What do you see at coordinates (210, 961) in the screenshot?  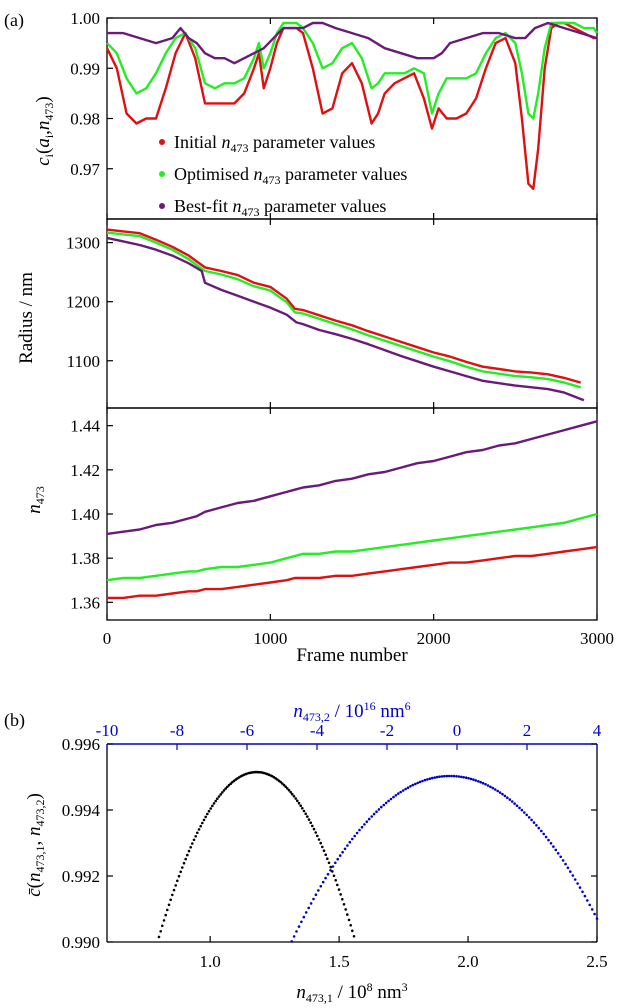 I see `x-tick-label: 1.0` at bounding box center [210, 961].